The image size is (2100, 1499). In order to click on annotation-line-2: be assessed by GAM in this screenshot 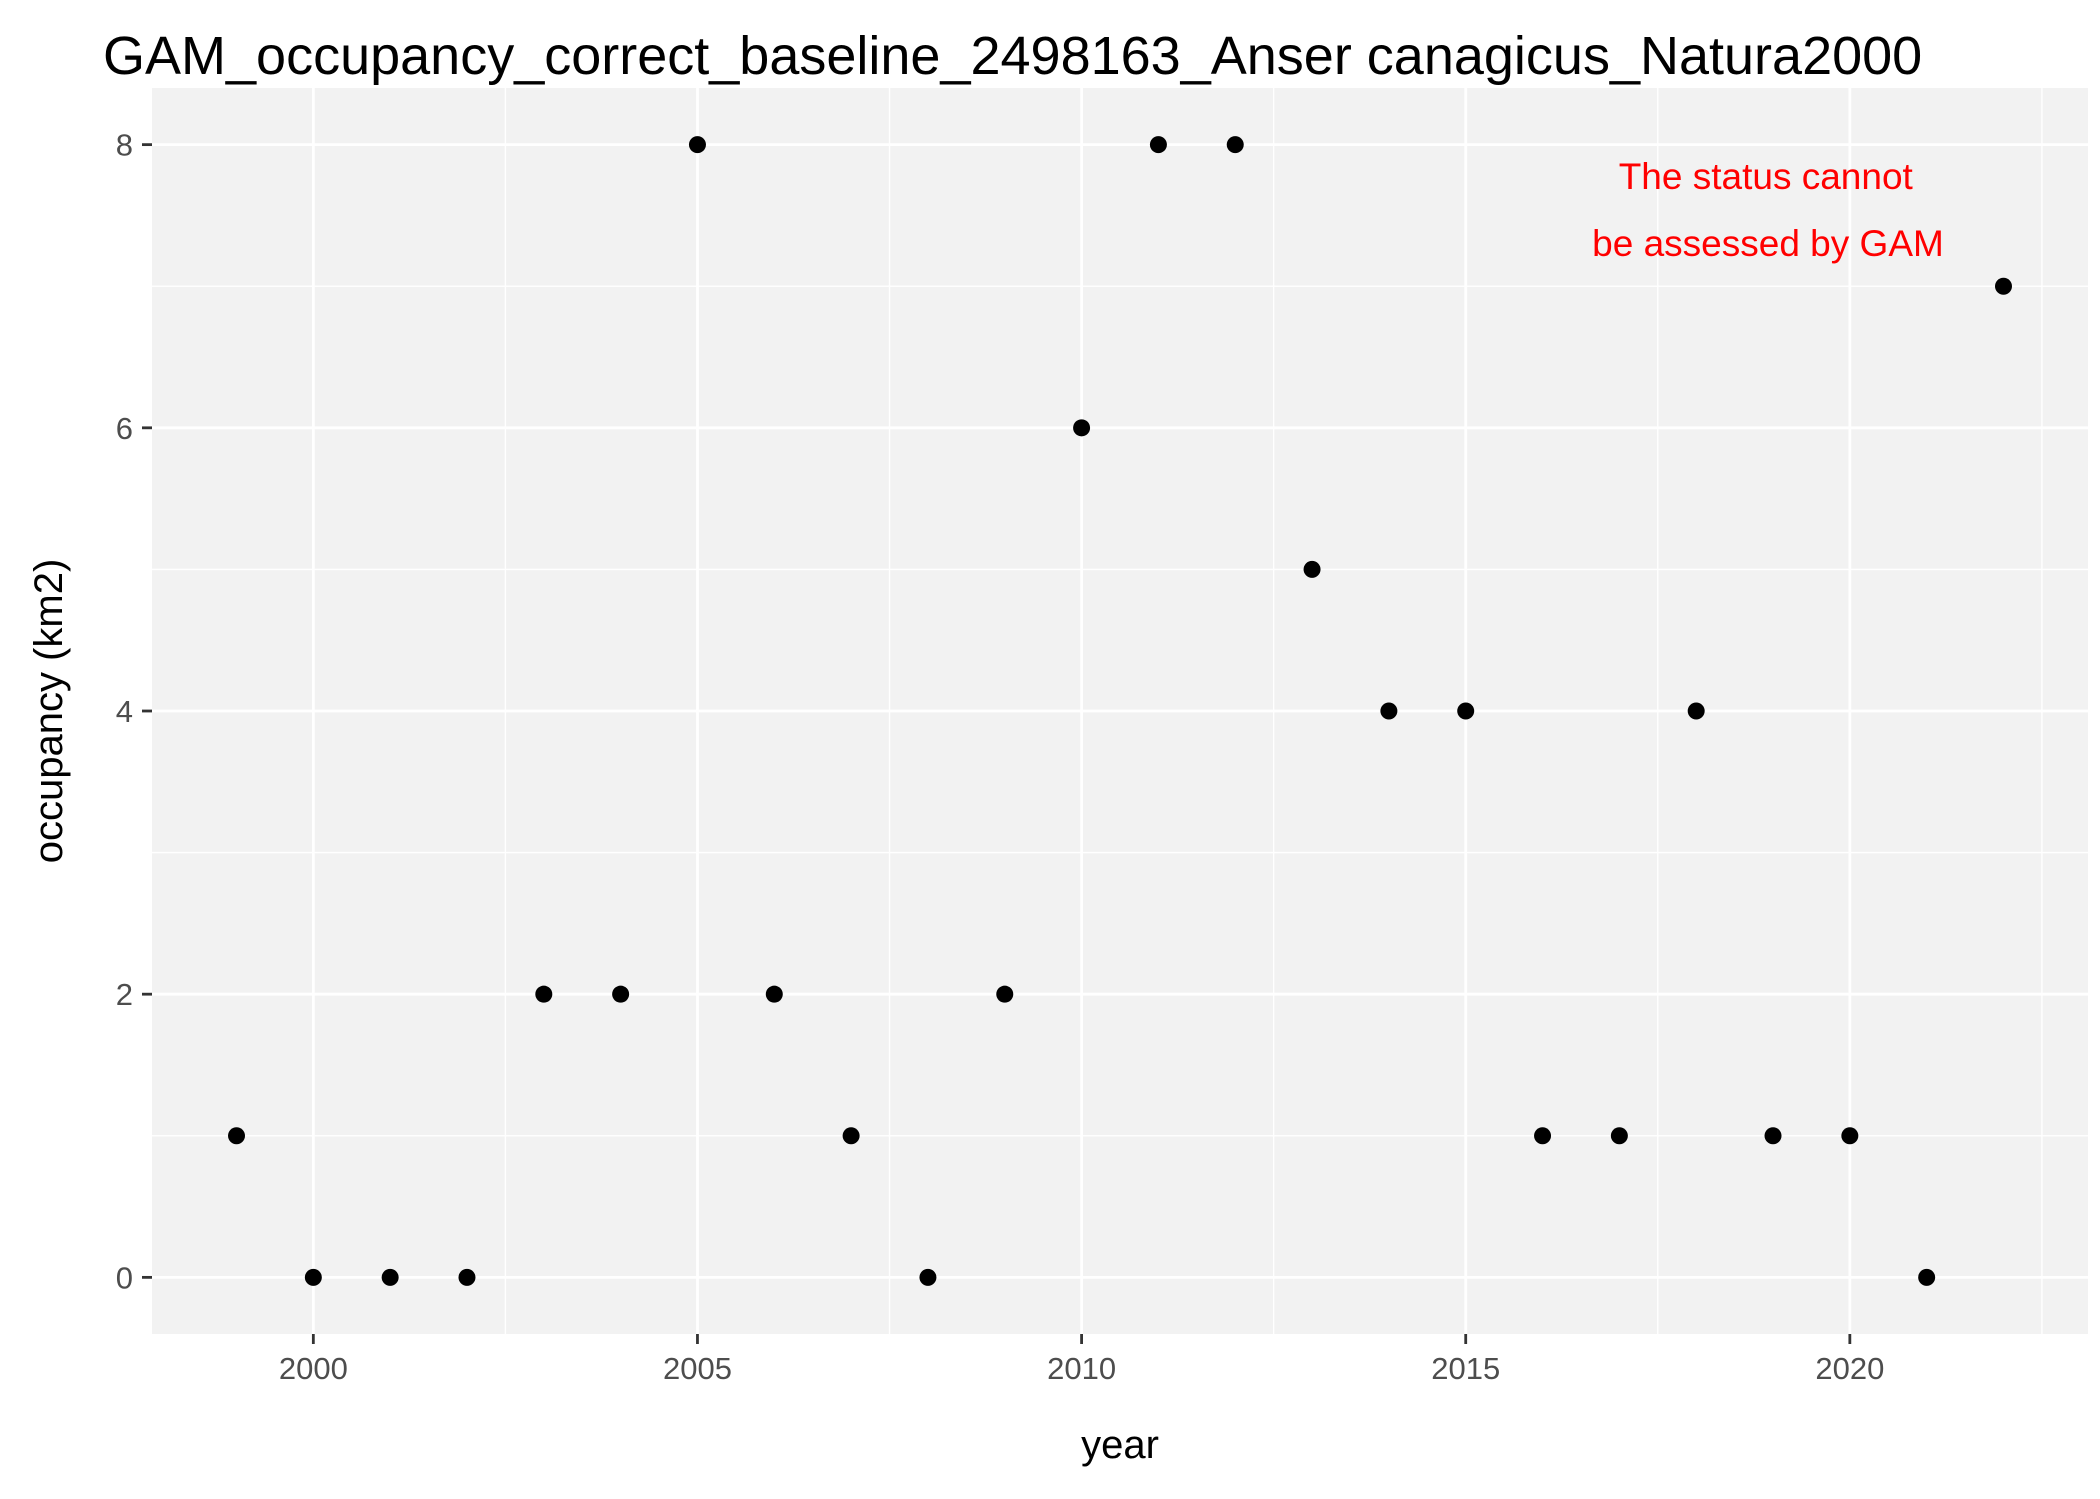, I will do `click(1768, 243)`.